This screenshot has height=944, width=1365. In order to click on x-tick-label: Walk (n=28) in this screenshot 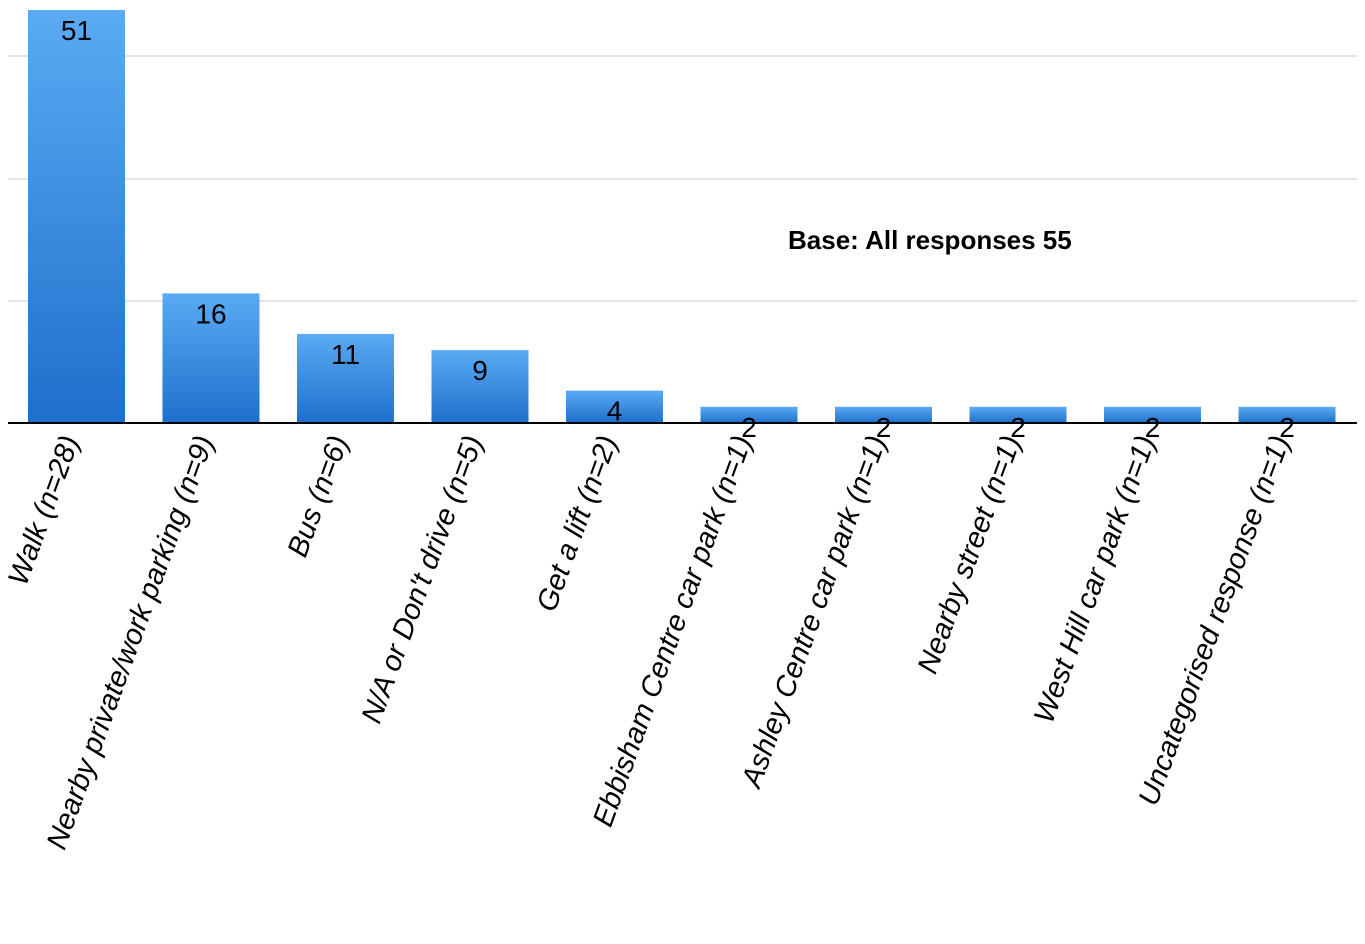, I will do `click(44, 510)`.